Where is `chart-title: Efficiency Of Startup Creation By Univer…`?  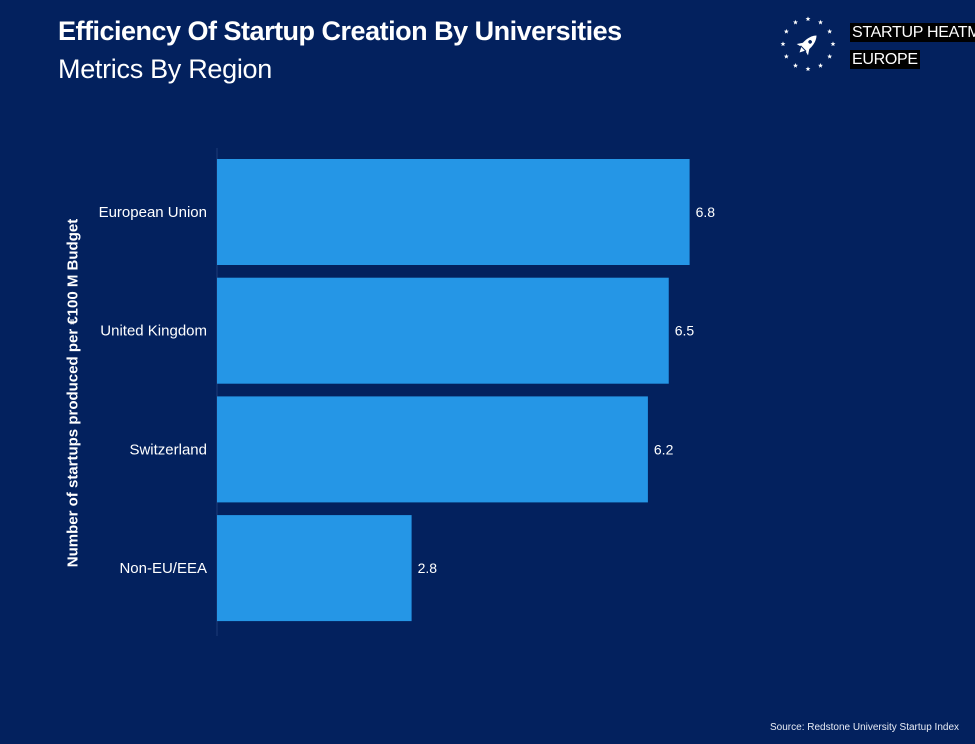 chart-title: Efficiency Of Startup Creation By Univer… is located at coordinates (340, 31).